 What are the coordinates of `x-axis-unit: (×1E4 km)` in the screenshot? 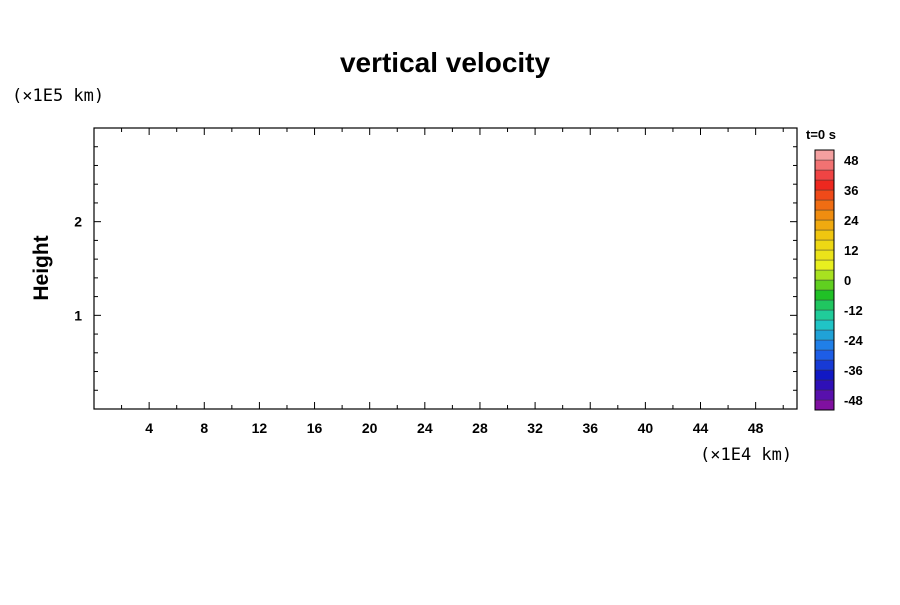 It's located at (746, 455).